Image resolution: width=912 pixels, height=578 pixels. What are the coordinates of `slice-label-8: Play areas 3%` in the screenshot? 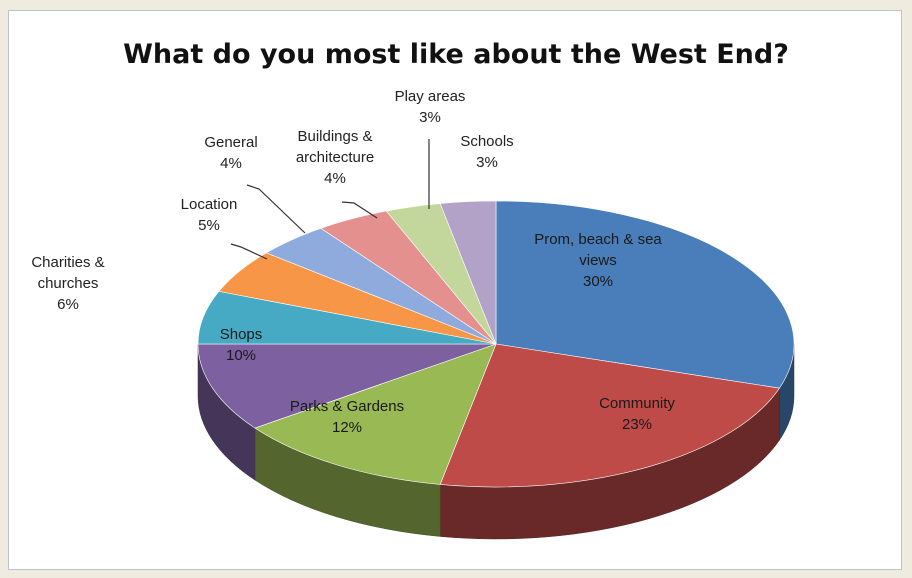 It's located at (430, 107).